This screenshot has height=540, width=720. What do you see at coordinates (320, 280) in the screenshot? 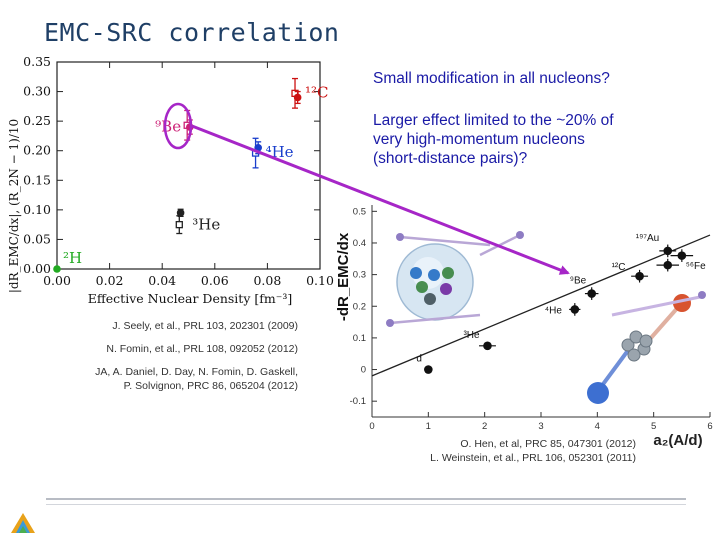
I see `left-xtick-label: 0.10` at bounding box center [320, 280].